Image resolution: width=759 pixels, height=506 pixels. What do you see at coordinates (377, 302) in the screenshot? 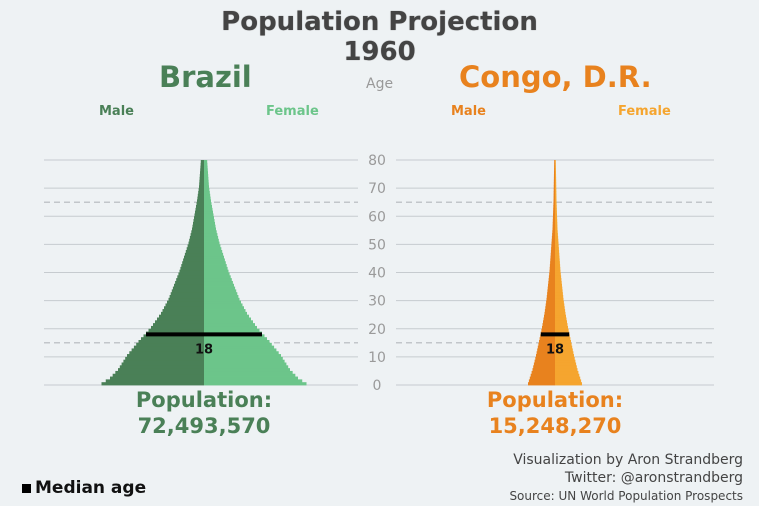
I see `age-tick-label-30: 30` at bounding box center [377, 302].